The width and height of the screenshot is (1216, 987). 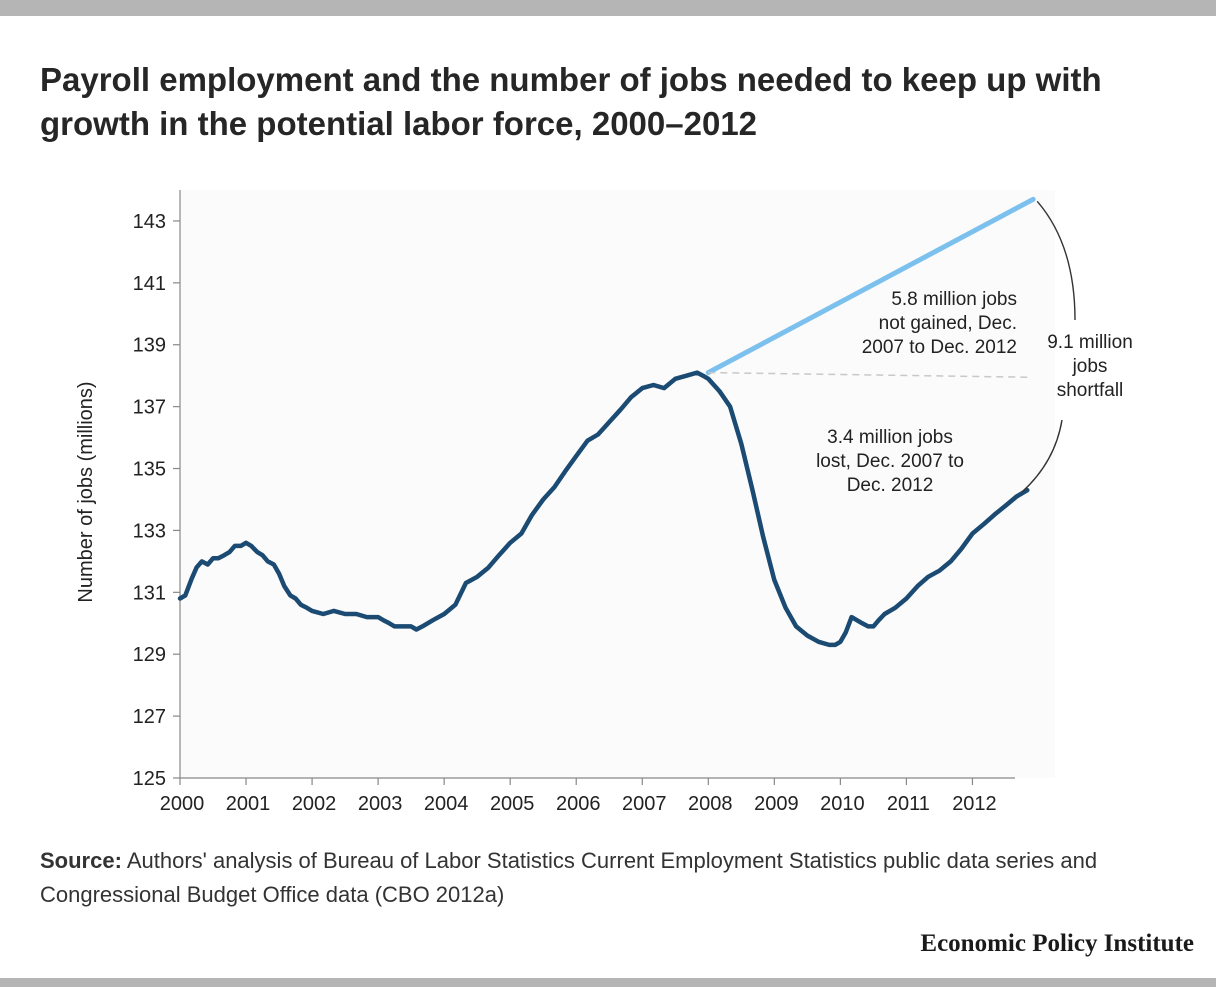 What do you see at coordinates (868, 374) in the screenshot?
I see `peak-reference-dashed-line` at bounding box center [868, 374].